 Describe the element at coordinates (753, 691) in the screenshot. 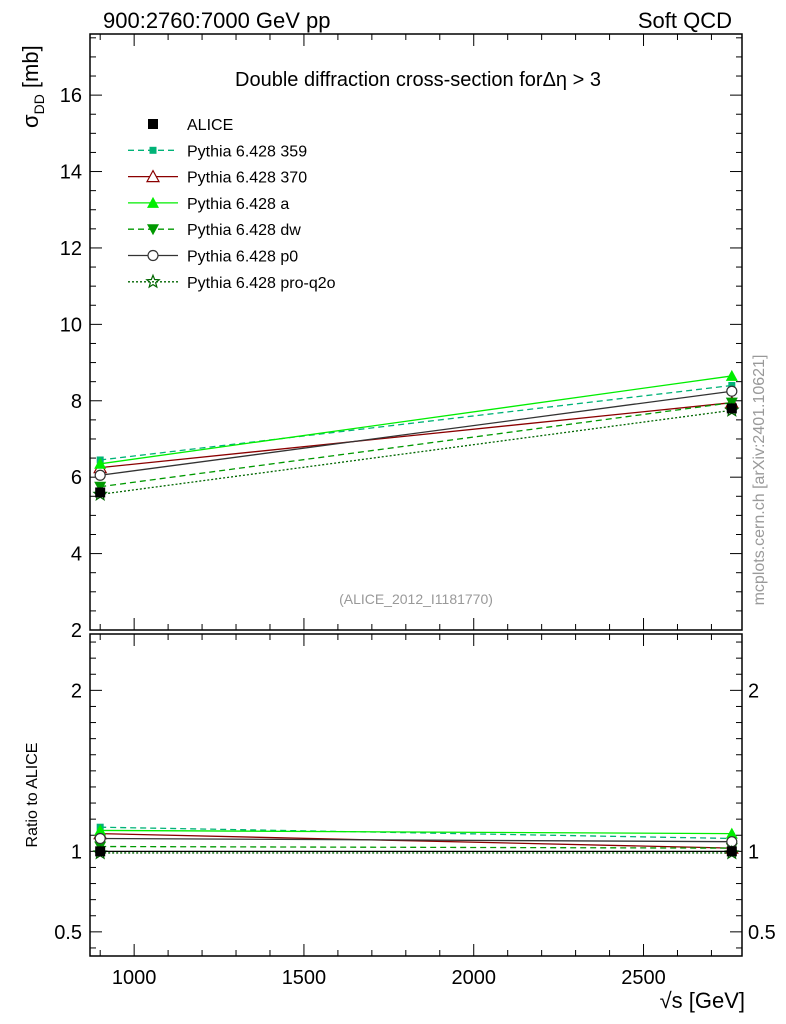

I see `ratio-y-tick-label-right: 2` at that location.